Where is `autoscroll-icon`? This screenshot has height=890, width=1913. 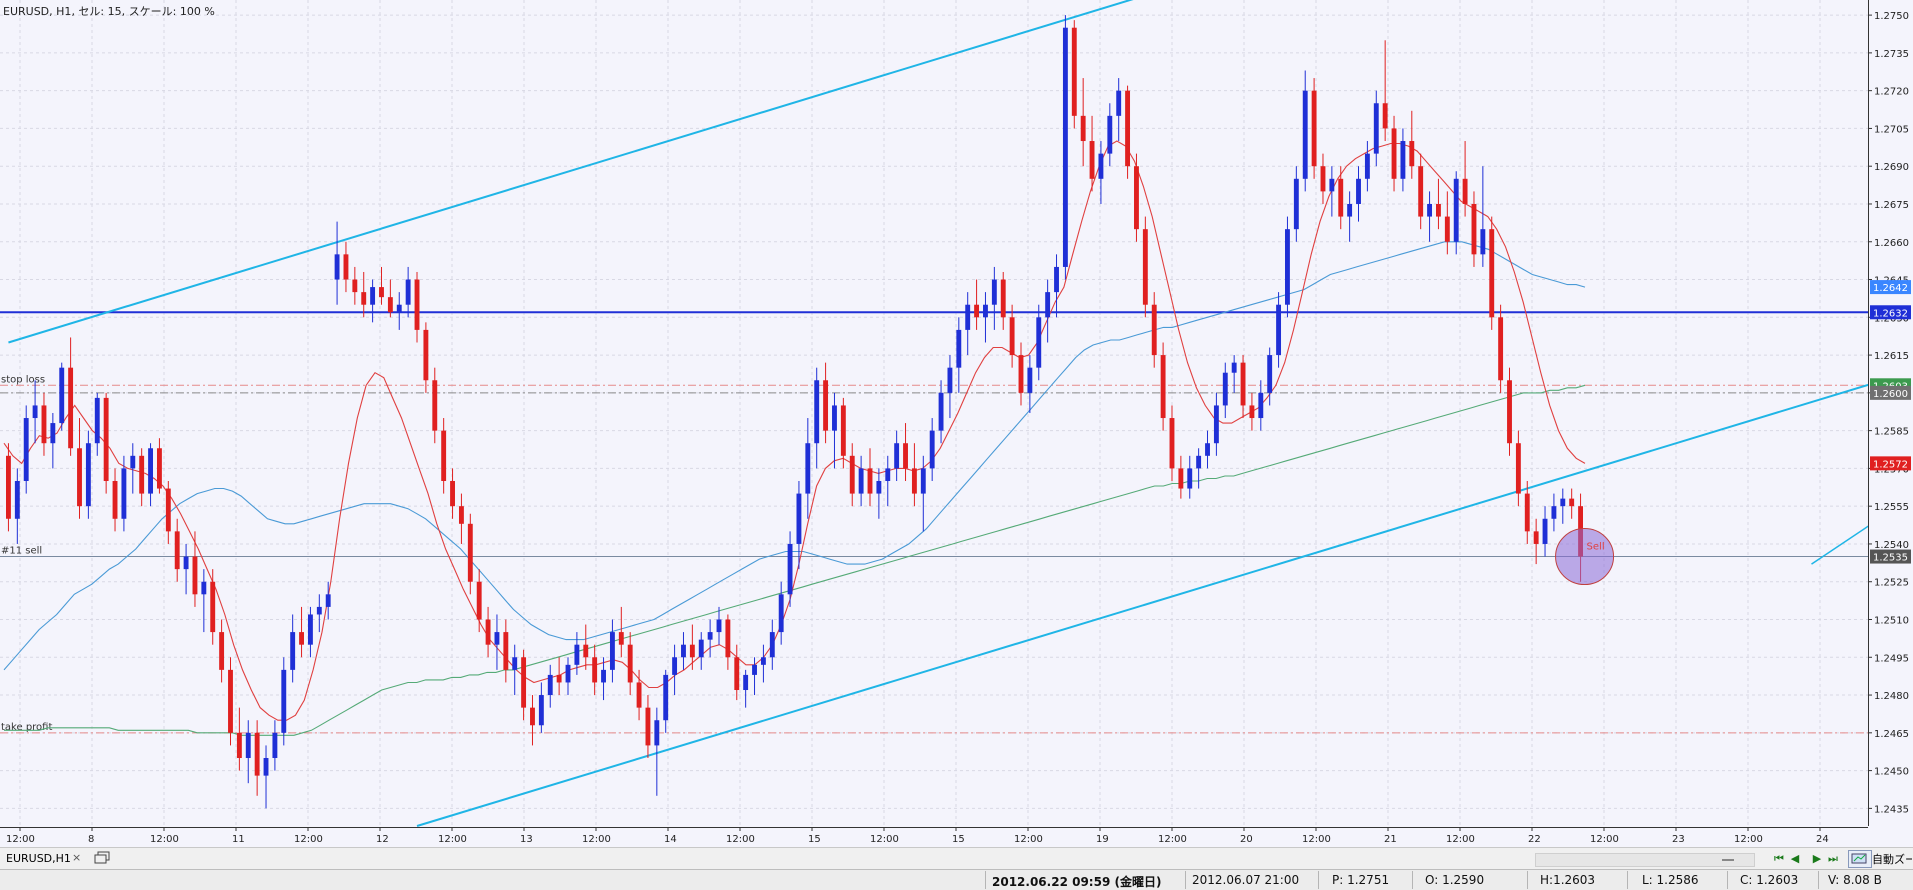
autoscroll-icon is located at coordinates (1860, 859).